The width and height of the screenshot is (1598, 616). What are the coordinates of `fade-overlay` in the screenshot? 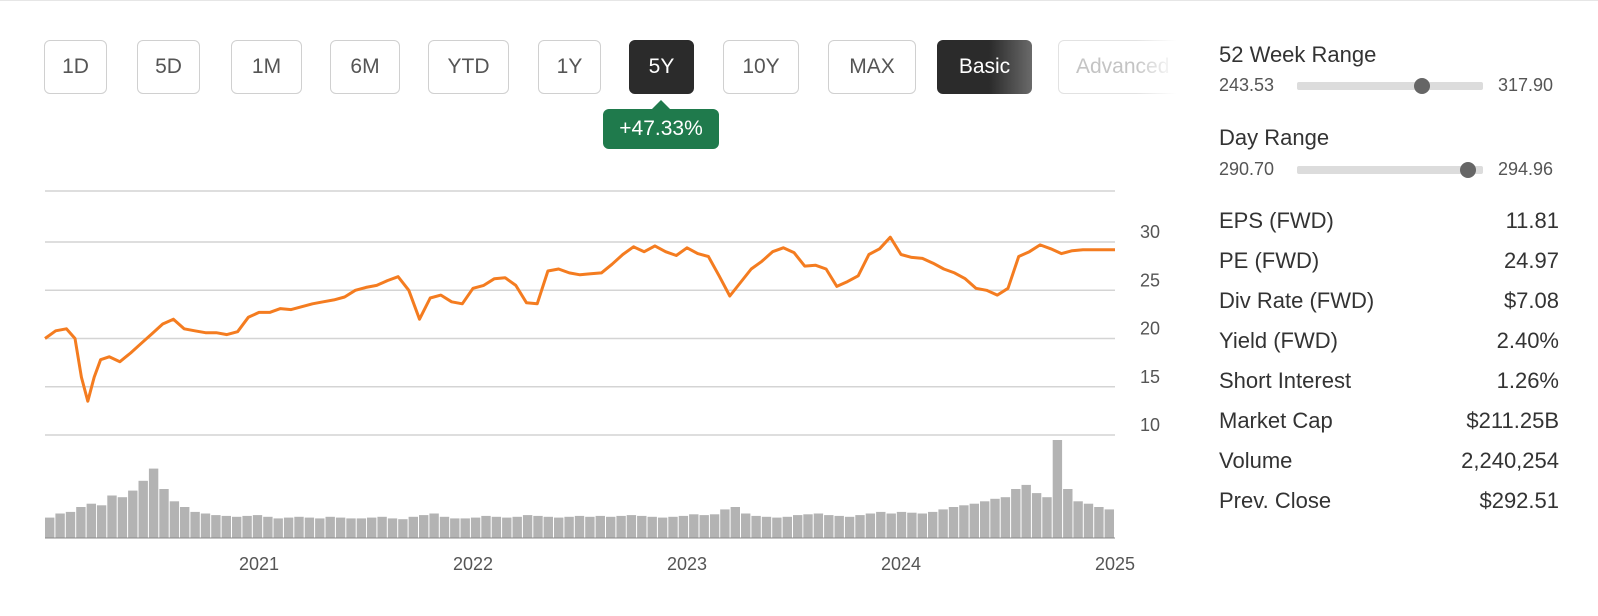 It's located at (1156, 67).